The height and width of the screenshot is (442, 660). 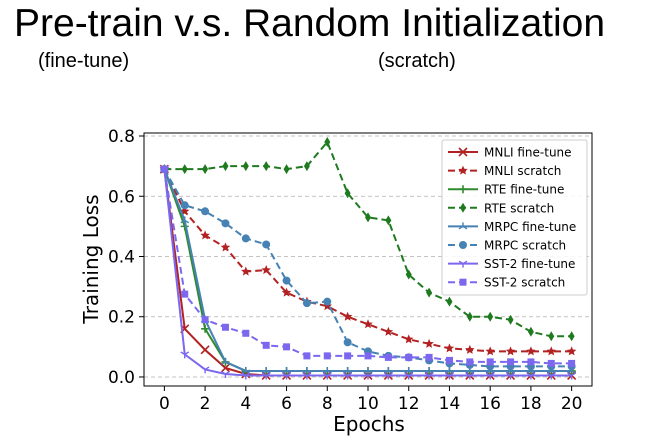 What do you see at coordinates (528, 153) in the screenshot?
I see `legend-label: MNLI fine-tune` at bounding box center [528, 153].